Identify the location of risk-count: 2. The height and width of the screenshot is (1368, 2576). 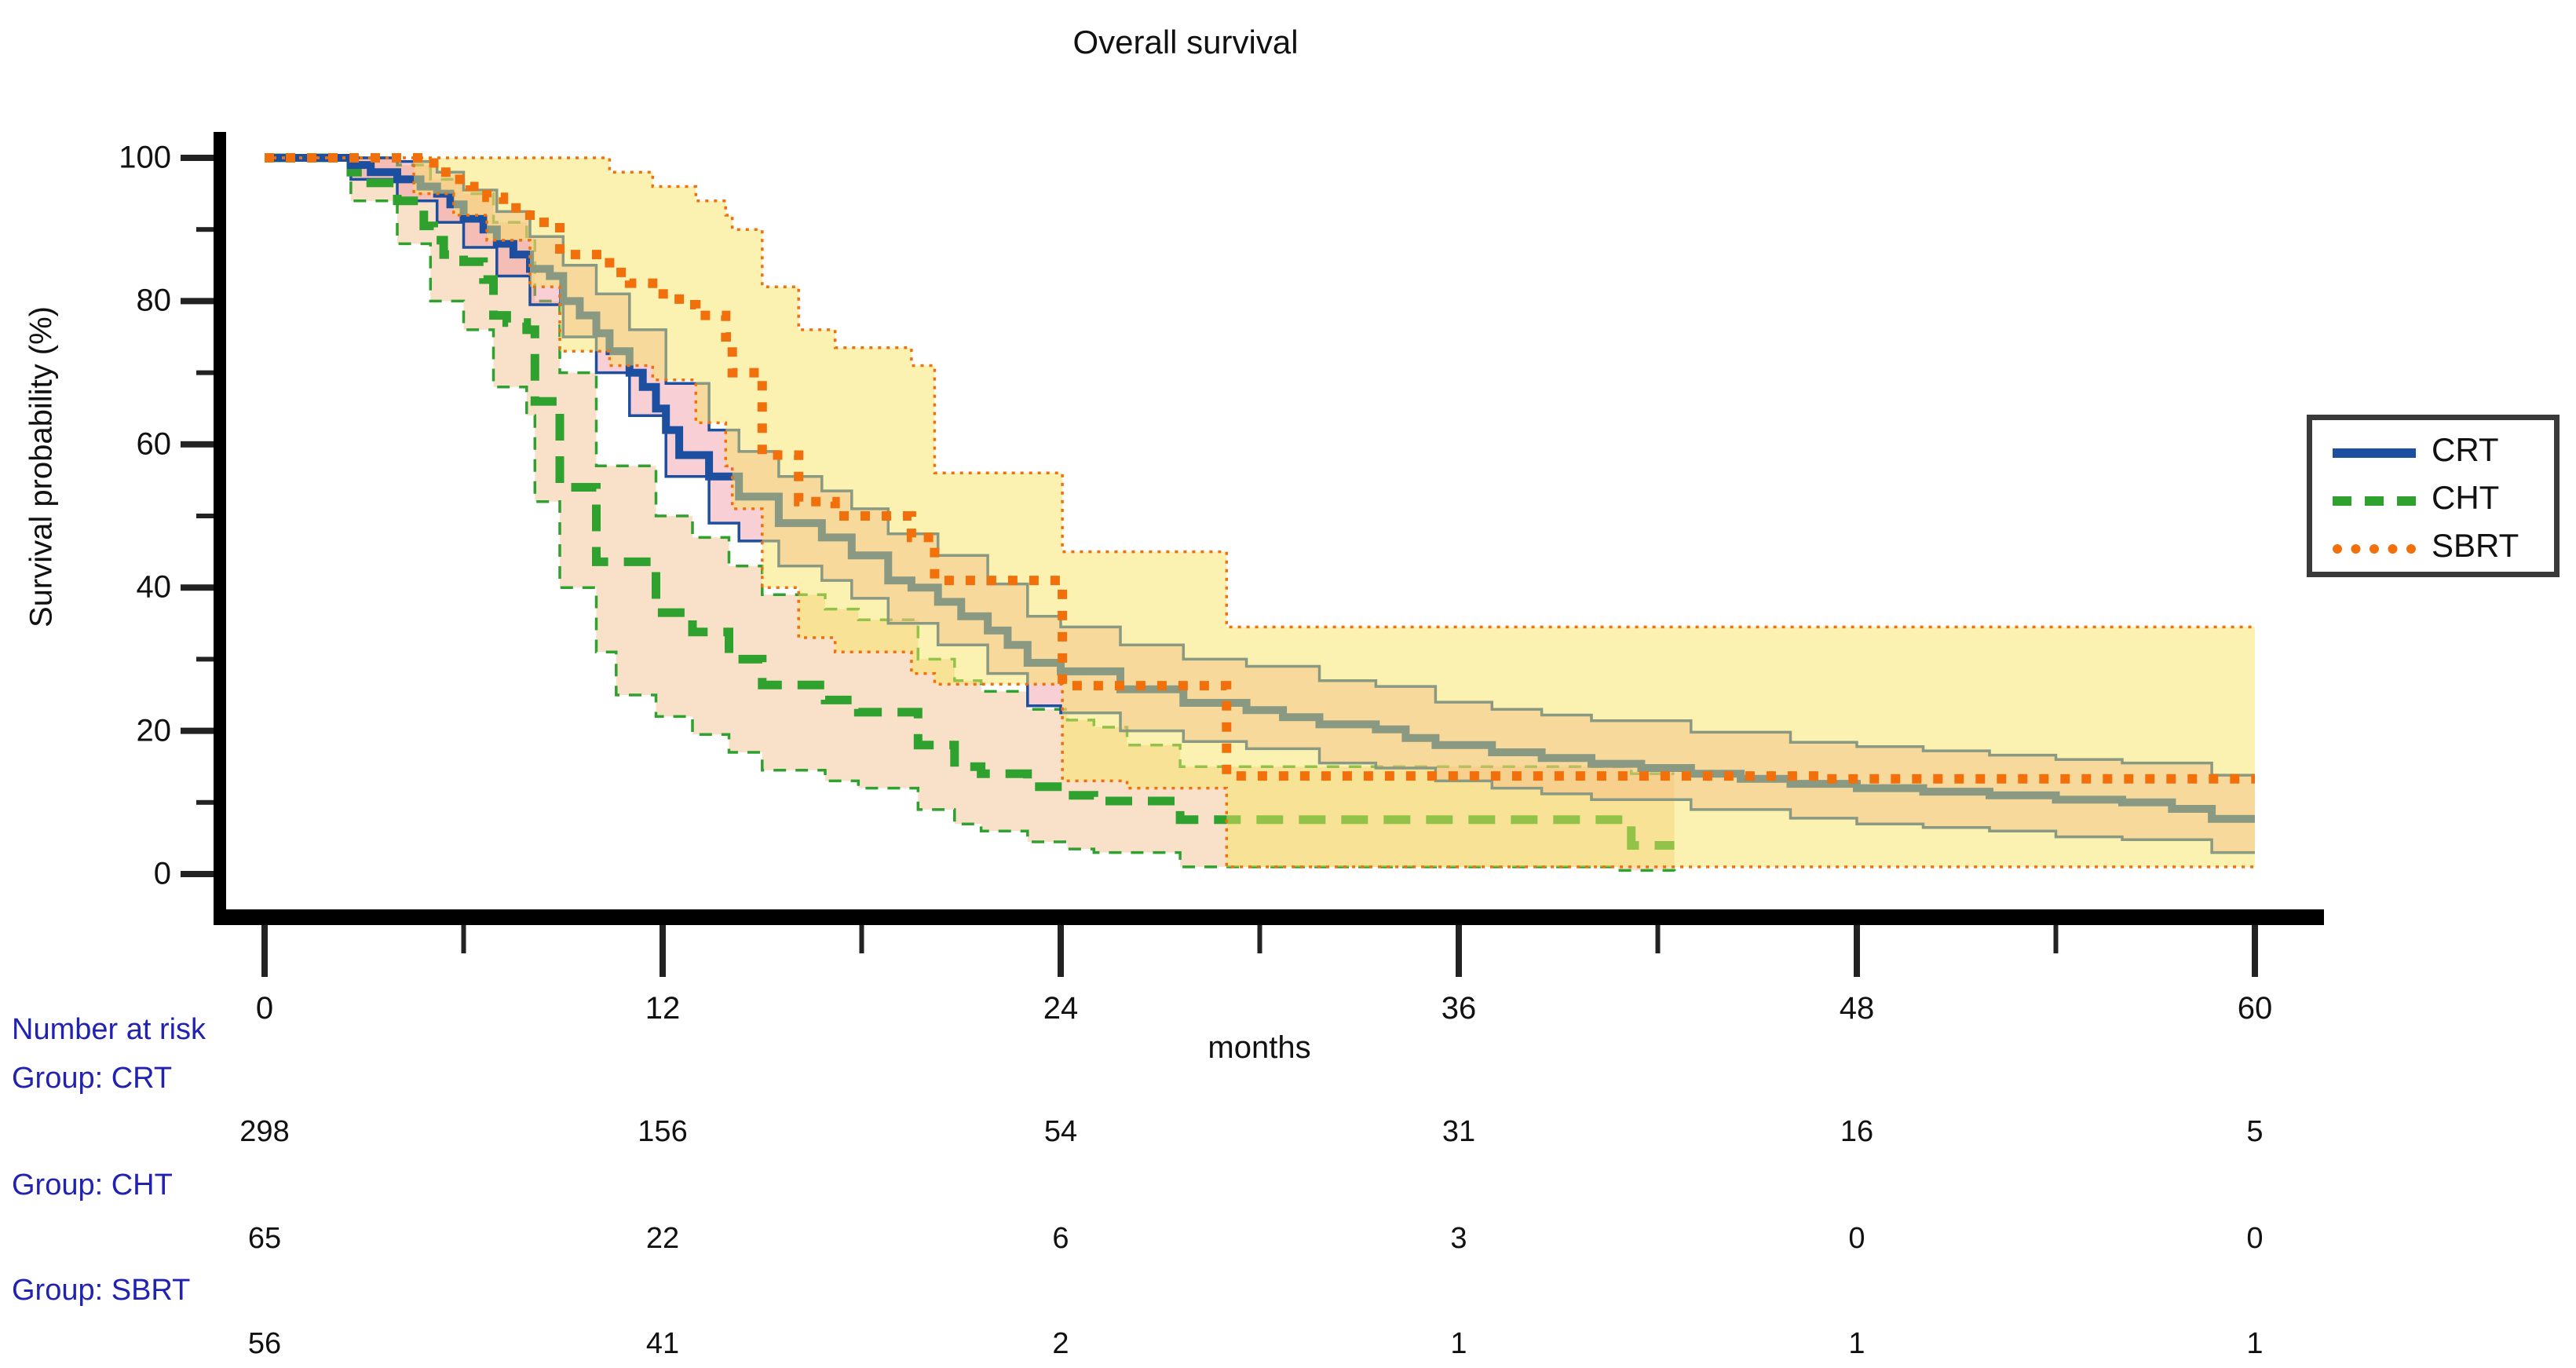
(1061, 1343).